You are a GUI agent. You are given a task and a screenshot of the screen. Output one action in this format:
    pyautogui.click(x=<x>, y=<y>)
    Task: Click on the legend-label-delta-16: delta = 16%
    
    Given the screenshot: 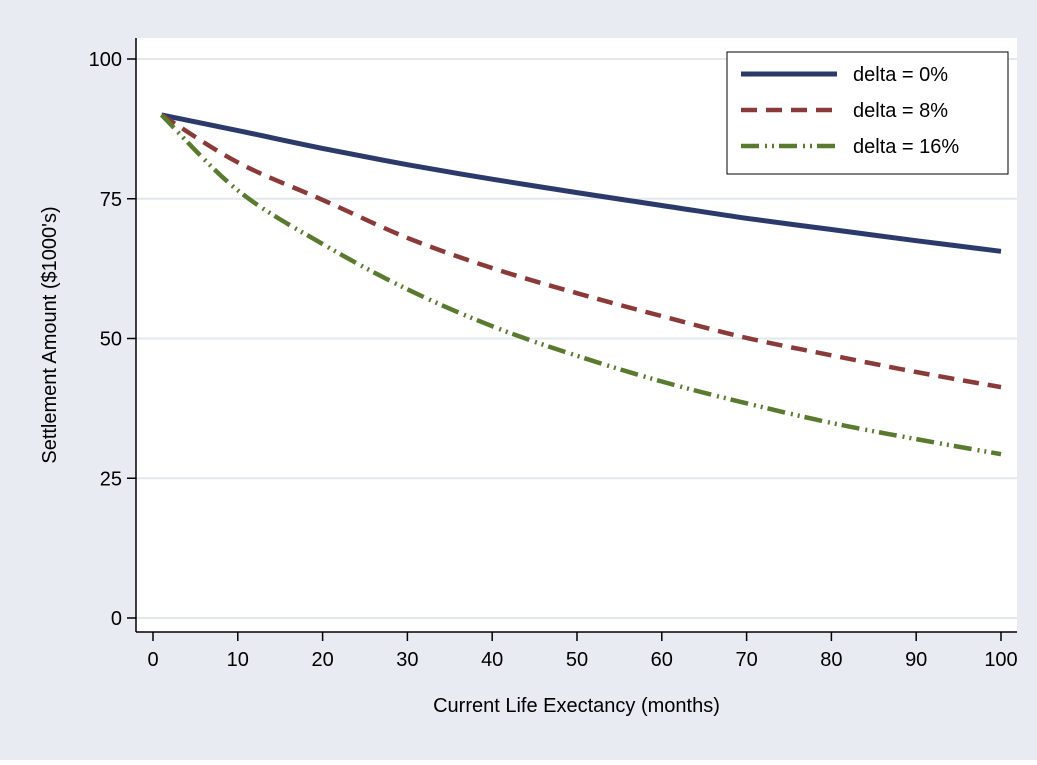 What is the action you would take?
    pyautogui.click(x=906, y=147)
    